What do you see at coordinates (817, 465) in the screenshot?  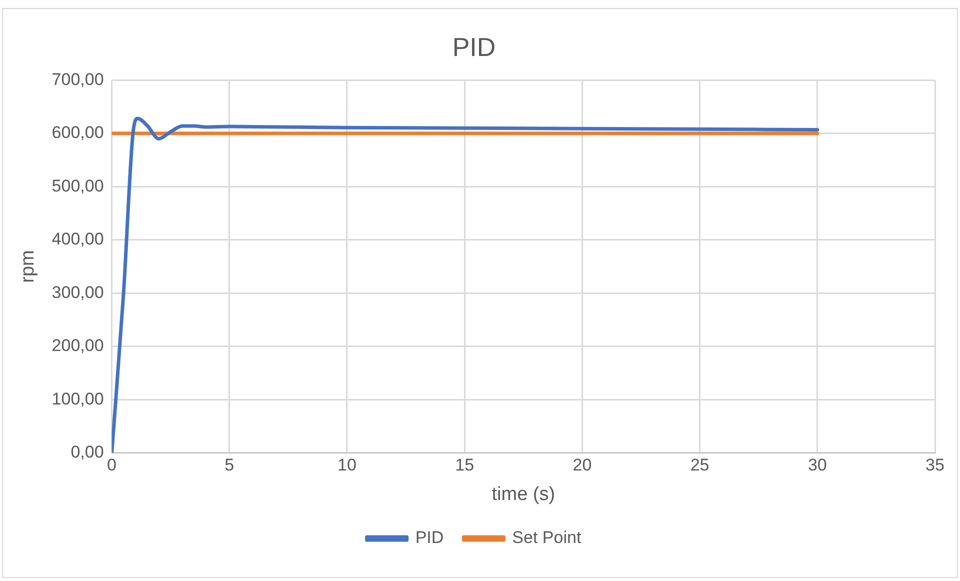 I see `x-tick-label: 30` at bounding box center [817, 465].